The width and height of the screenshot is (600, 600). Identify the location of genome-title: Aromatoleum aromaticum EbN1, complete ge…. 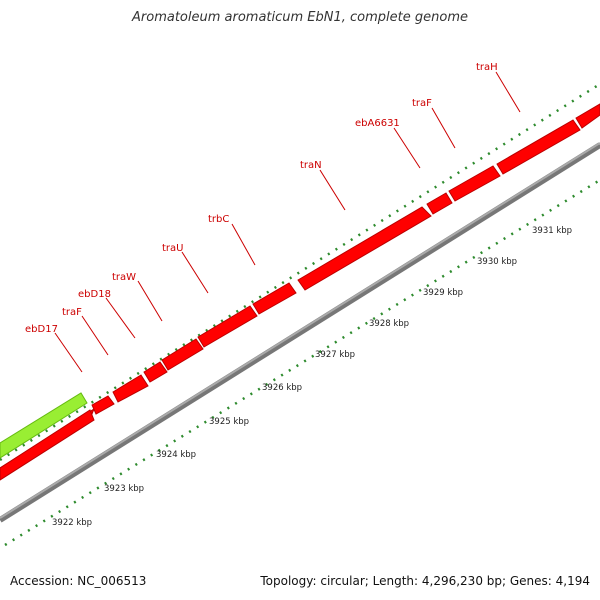
(300, 17).